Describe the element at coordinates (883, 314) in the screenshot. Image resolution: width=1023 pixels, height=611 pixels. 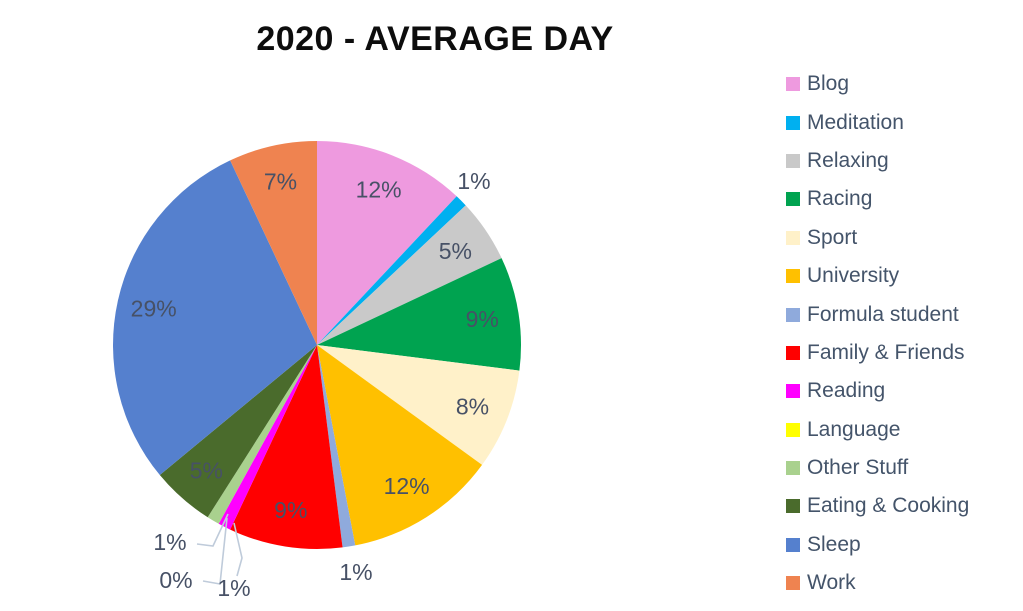
I see `legend-label: Formula student` at that location.